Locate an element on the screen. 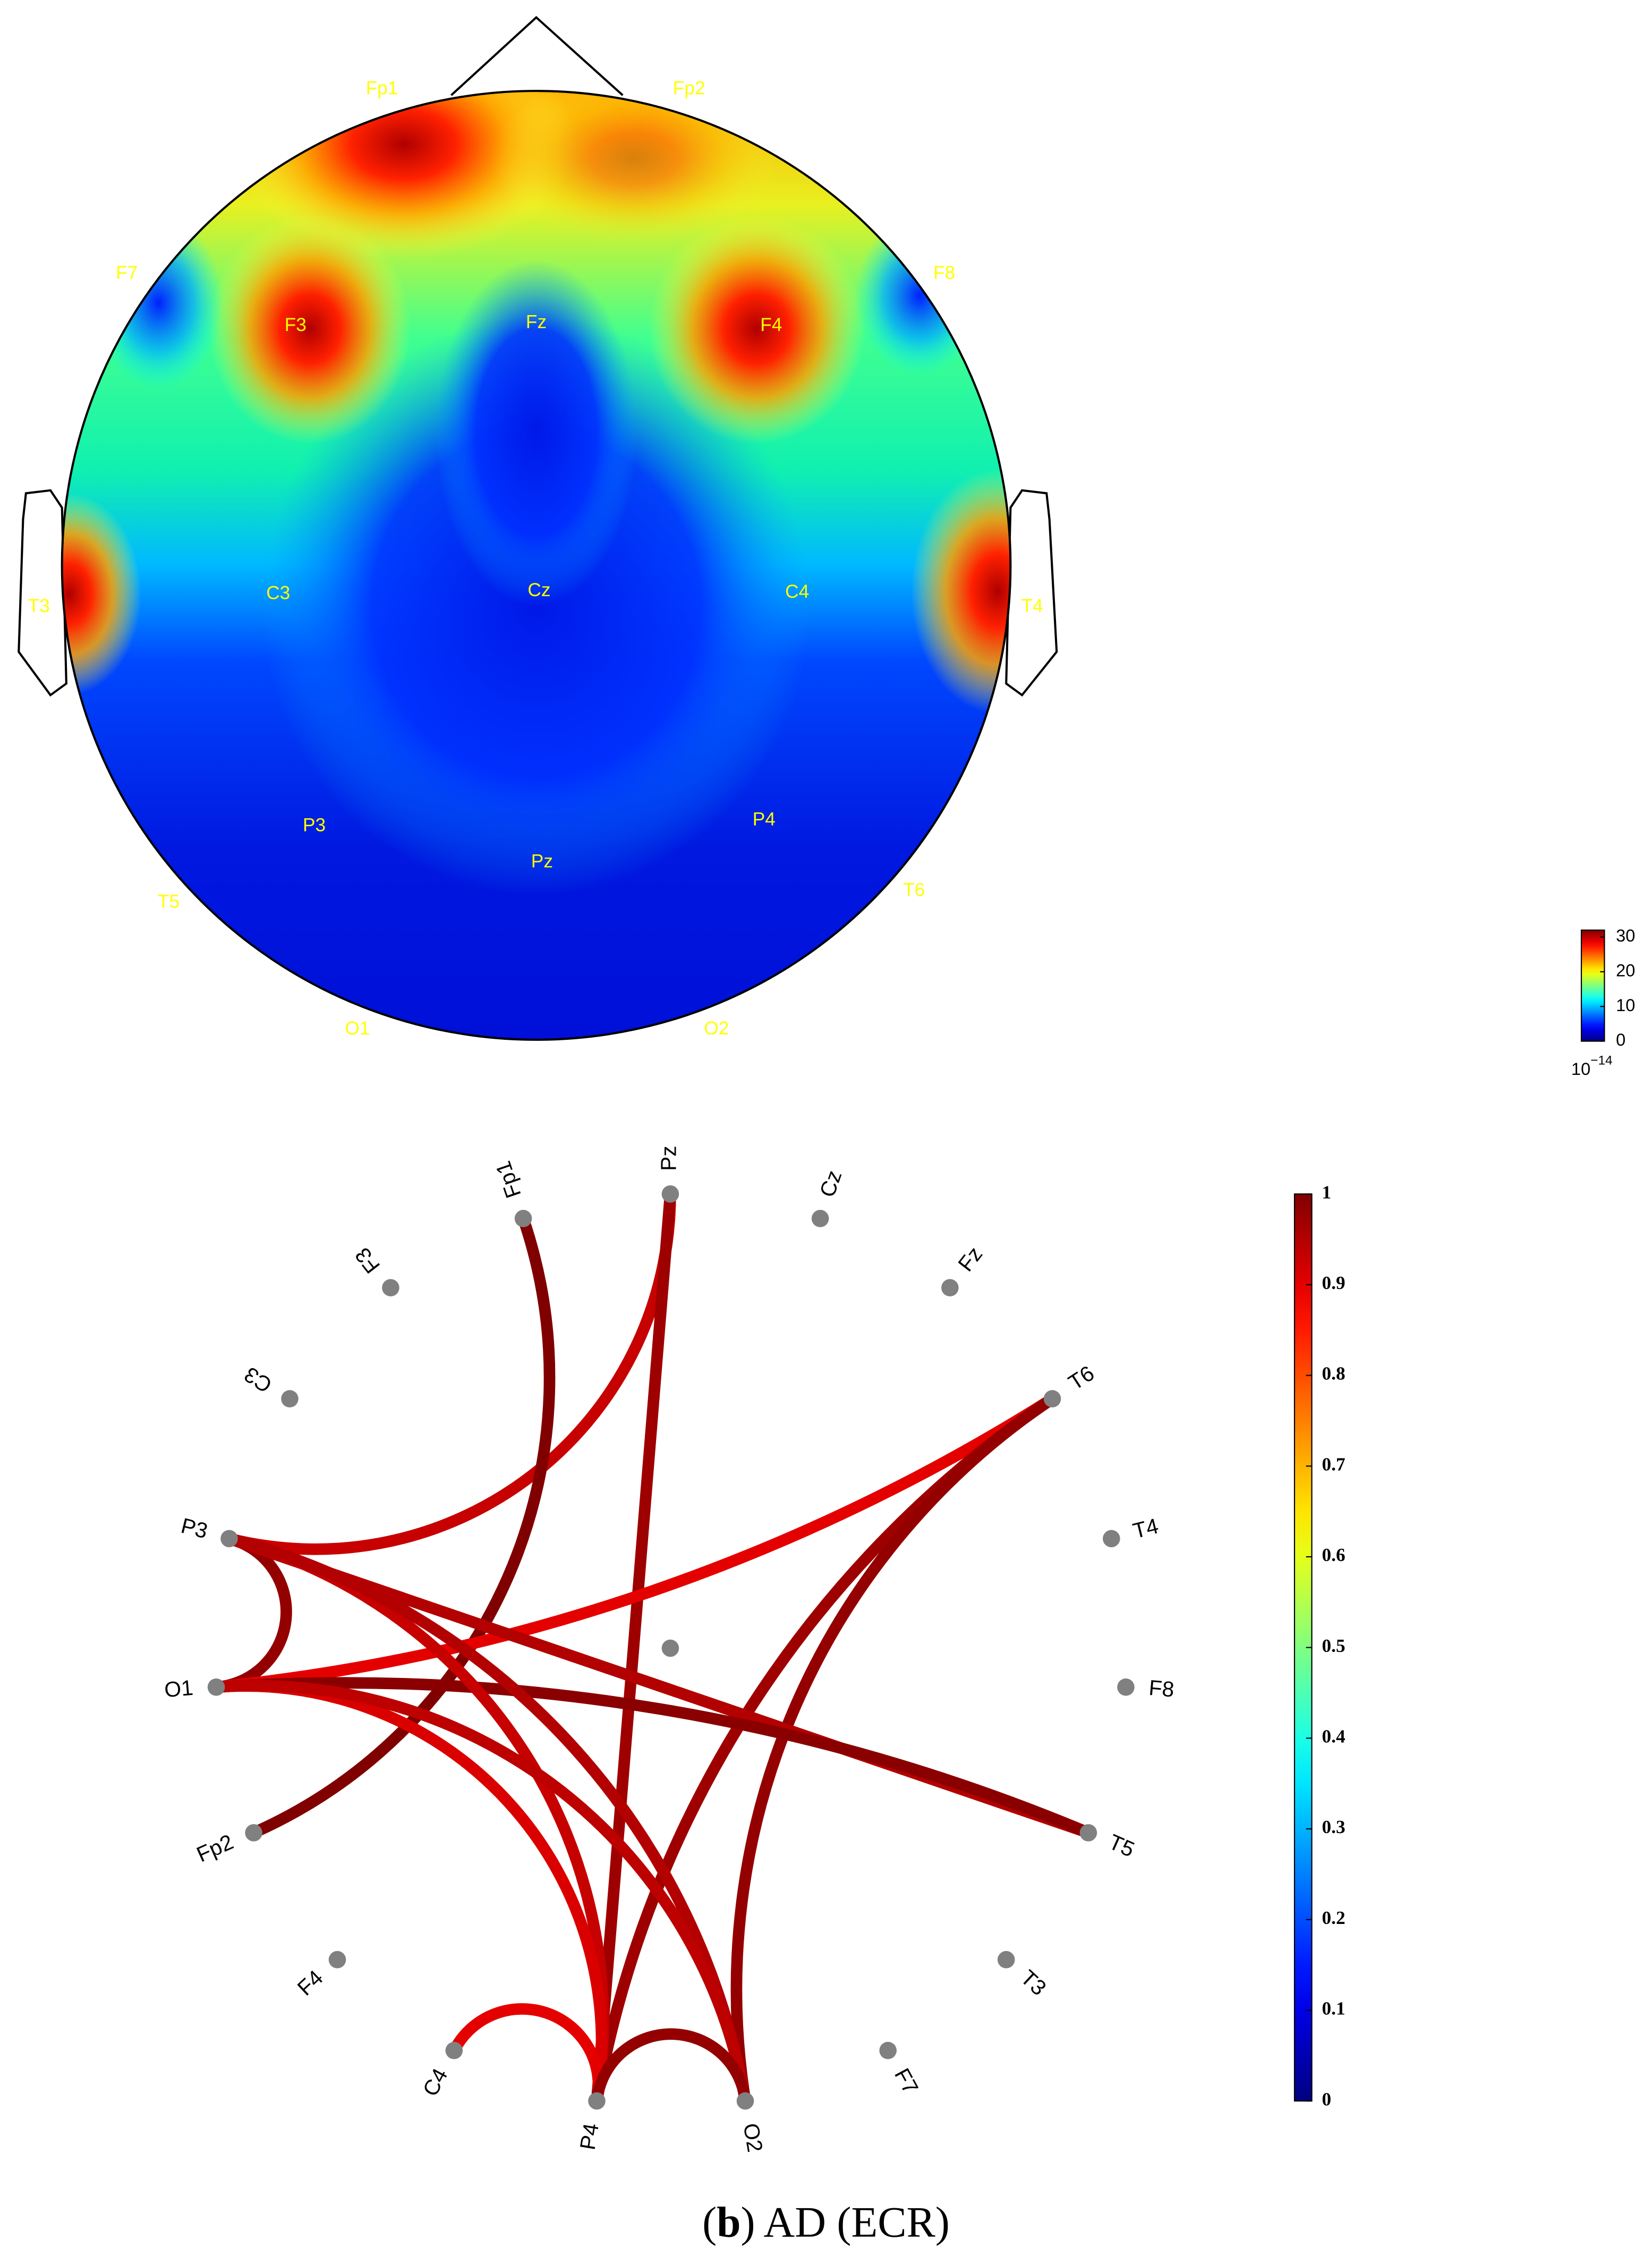 The width and height of the screenshot is (1652, 2264). colorbar-tick-label: 20 is located at coordinates (1625, 970).